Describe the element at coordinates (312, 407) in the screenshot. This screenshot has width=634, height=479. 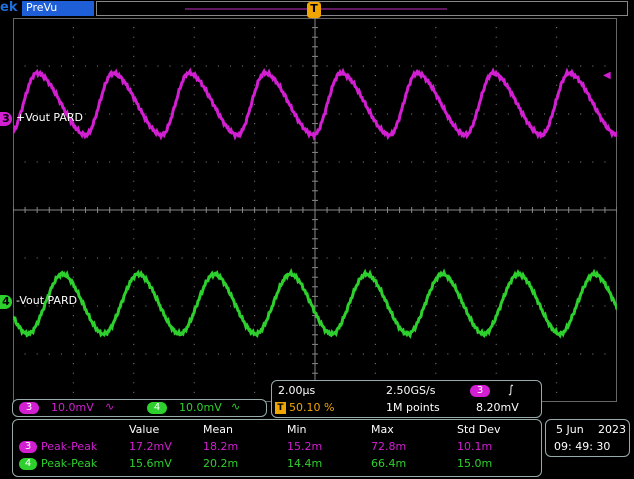
I see `trigger-position-percent: 50.10 %` at that location.